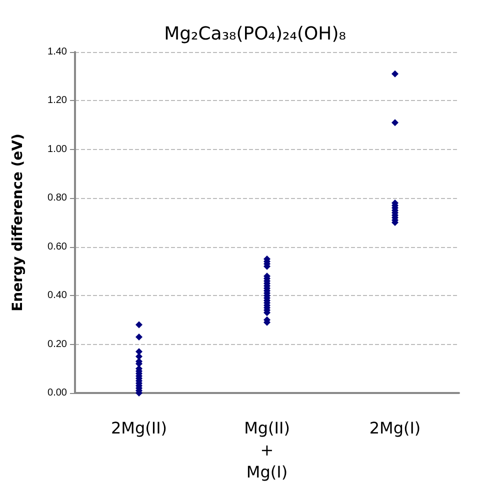 The height and width of the screenshot is (488, 489). Describe the element at coordinates (58, 393) in the screenshot. I see `y-tick-label: 0.00` at that location.